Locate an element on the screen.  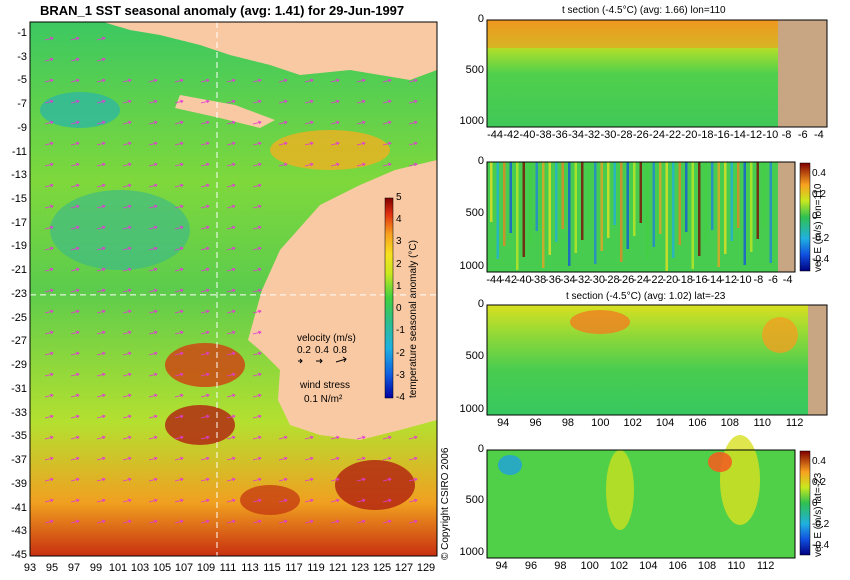
map-x-tick-label: 99 is located at coordinates (96, 568).